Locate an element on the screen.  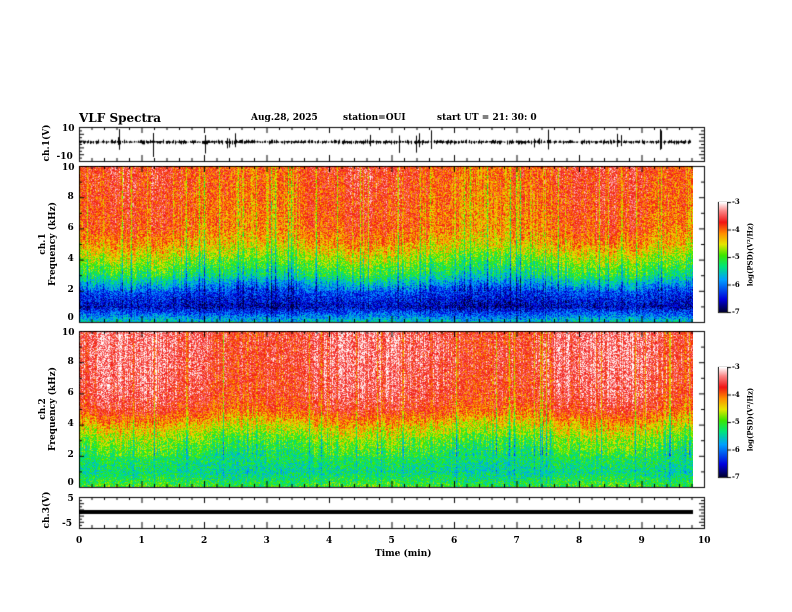
ch1-spectrogram-ylabel: ch.1 Frequency (kHz) is located at coordinates (48, 244).